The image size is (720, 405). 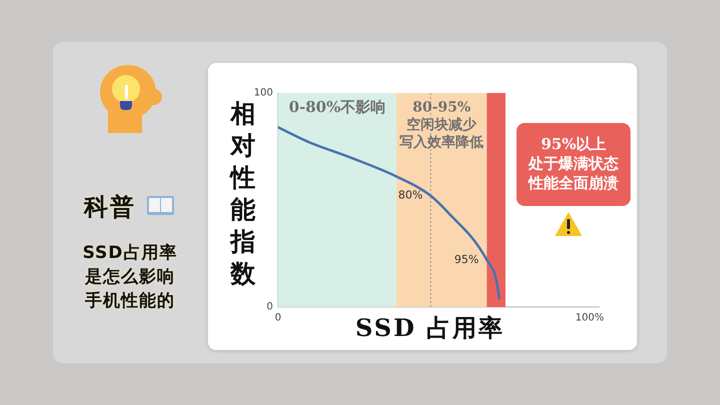 I want to click on annotation: 95%, so click(x=466, y=259).